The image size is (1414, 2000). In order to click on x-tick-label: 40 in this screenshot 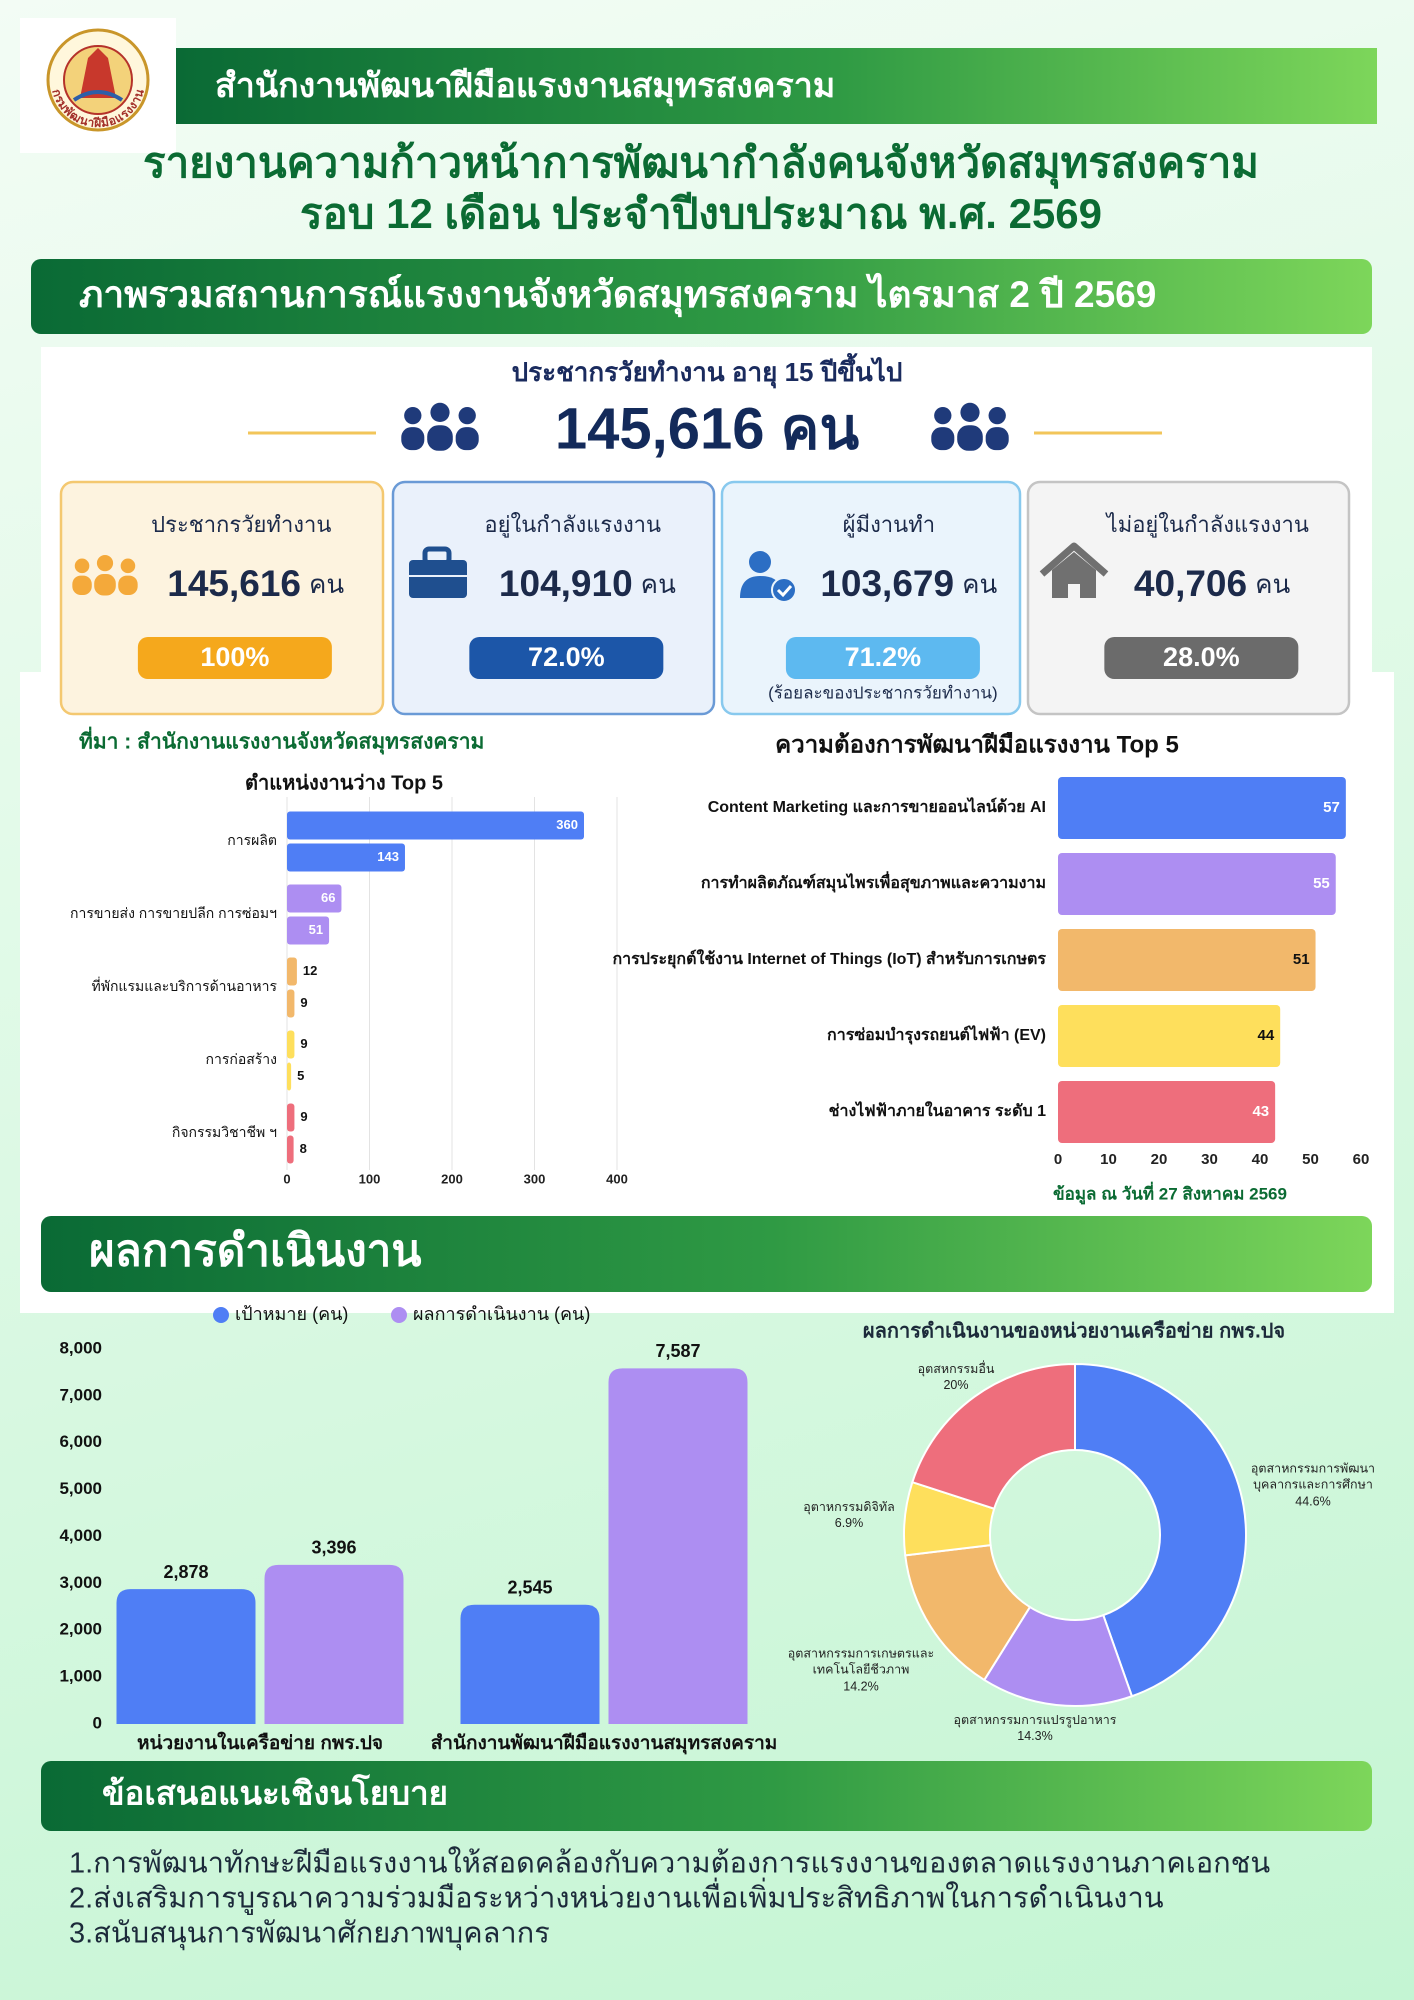, I will do `click(1260, 1159)`.